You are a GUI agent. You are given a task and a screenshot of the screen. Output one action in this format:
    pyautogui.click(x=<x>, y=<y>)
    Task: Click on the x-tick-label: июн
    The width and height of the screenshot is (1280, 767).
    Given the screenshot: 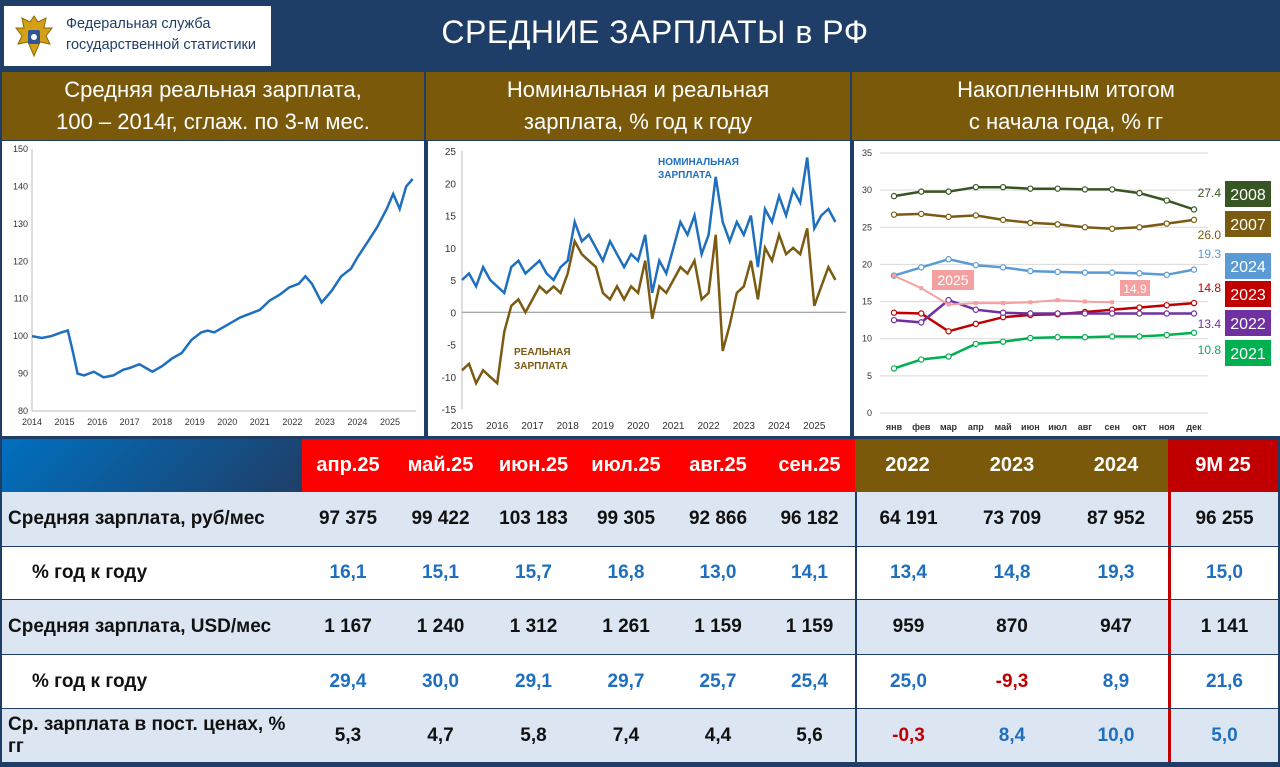 What is the action you would take?
    pyautogui.click(x=1030, y=427)
    